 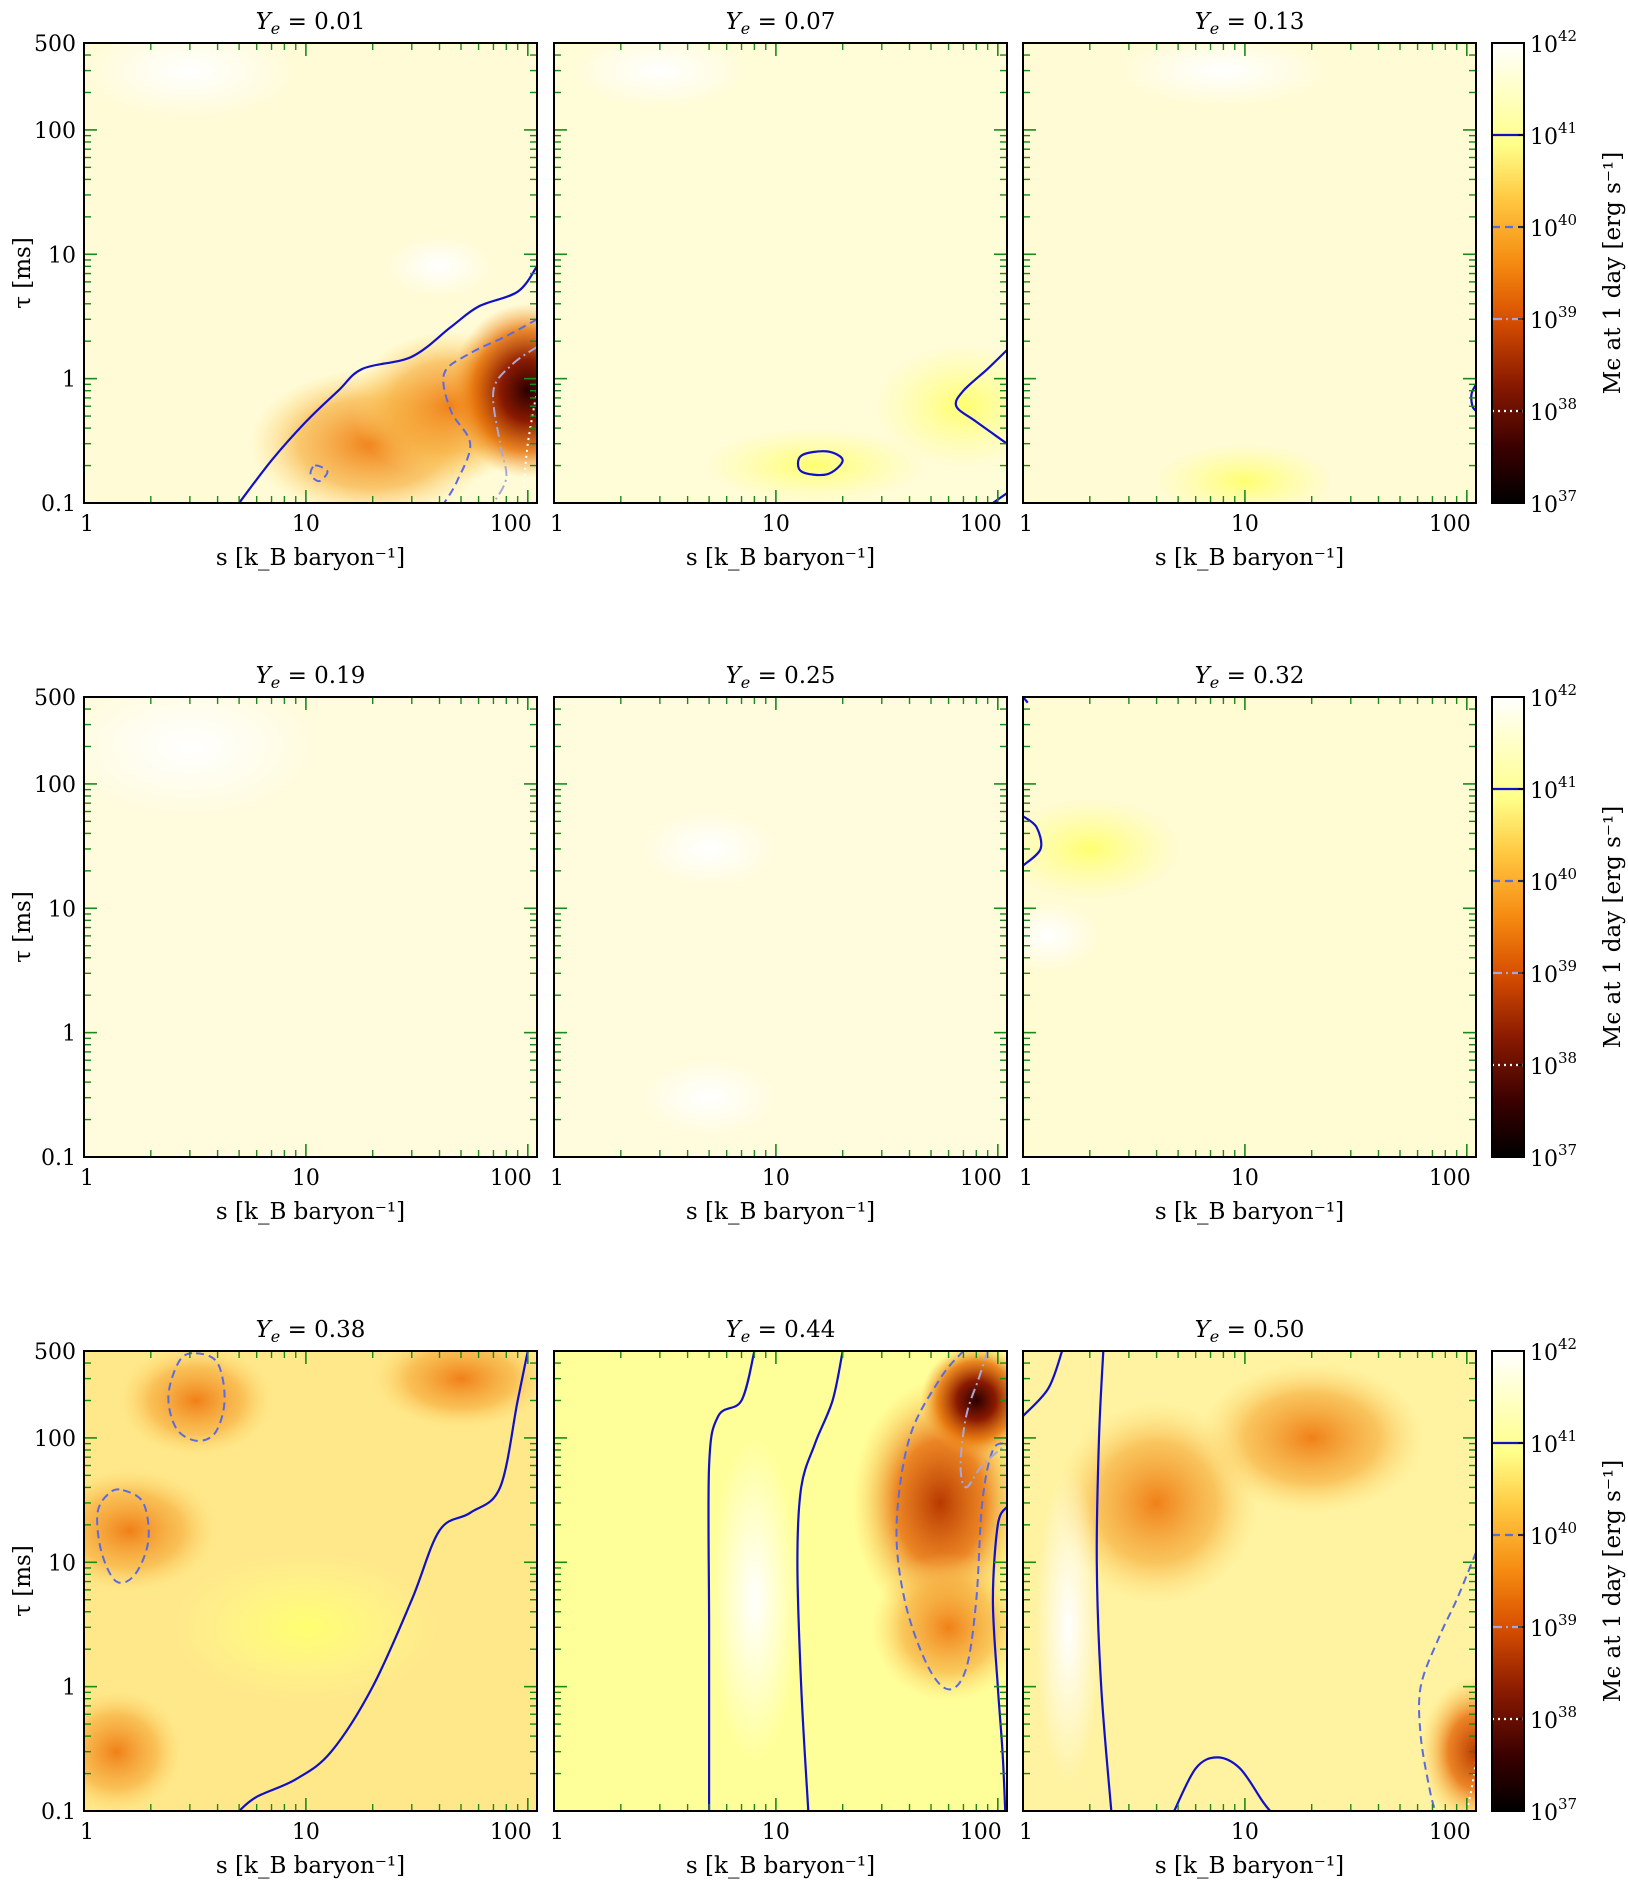 What do you see at coordinates (1250, 677) in the screenshot?
I see `panel-title: Ye = 0.32` at bounding box center [1250, 677].